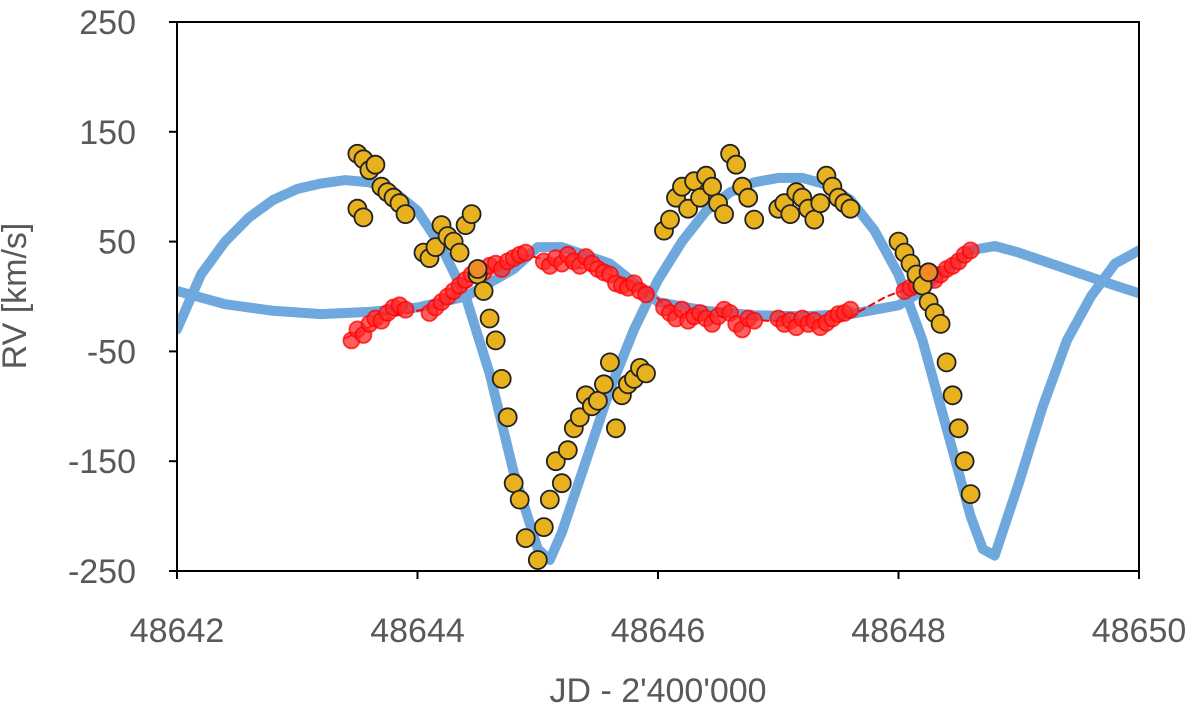 This screenshot has height=711, width=1200. I want to click on x-tick-label: 48646, so click(658, 631).